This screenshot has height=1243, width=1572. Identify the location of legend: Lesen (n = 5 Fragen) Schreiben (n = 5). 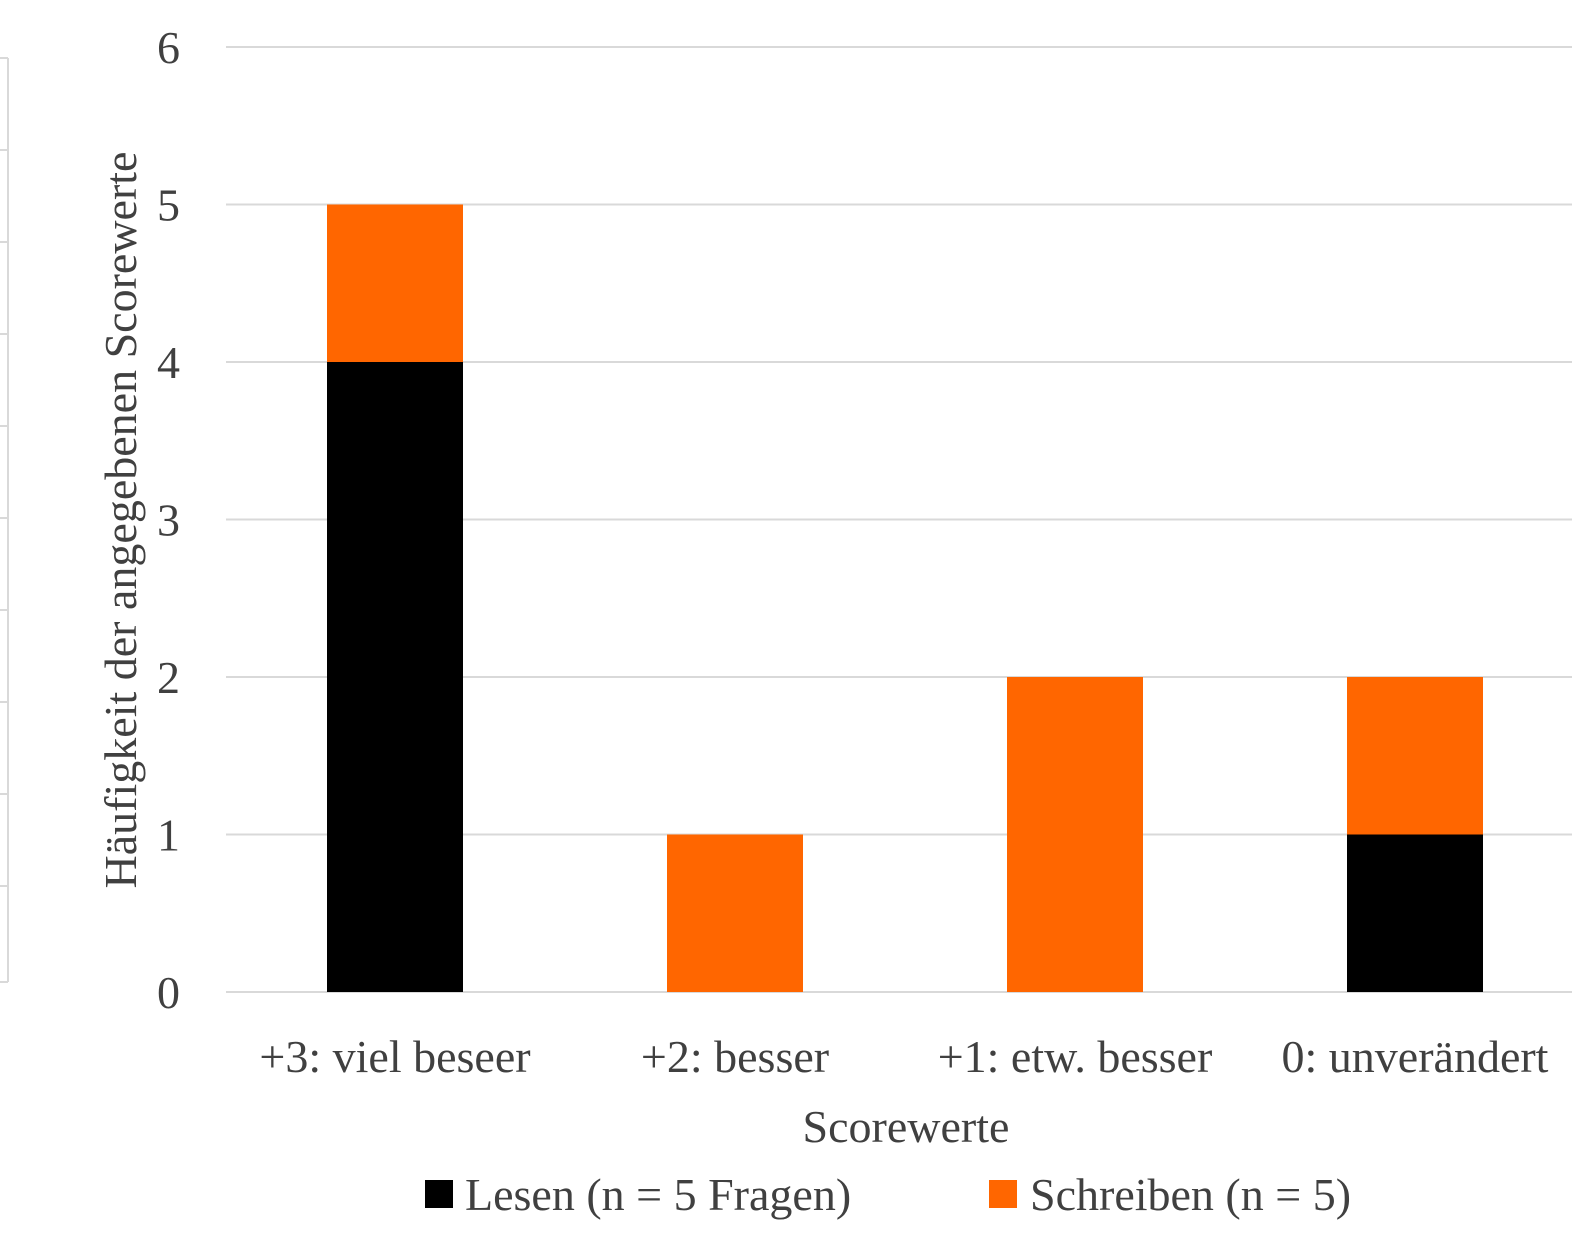
(888, 1194).